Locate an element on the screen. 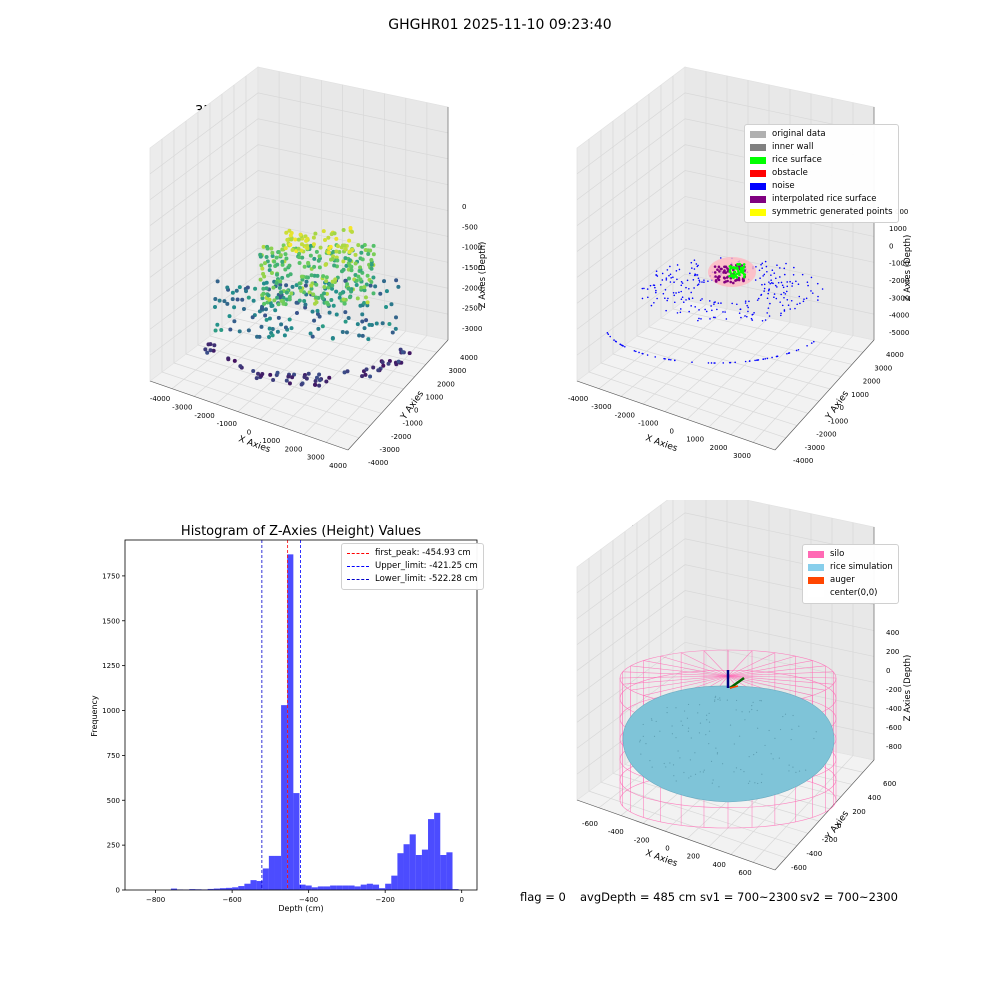 The height and width of the screenshot is (1000, 1000). panel2-y-tick-label: 0 is located at coordinates (842, 408).